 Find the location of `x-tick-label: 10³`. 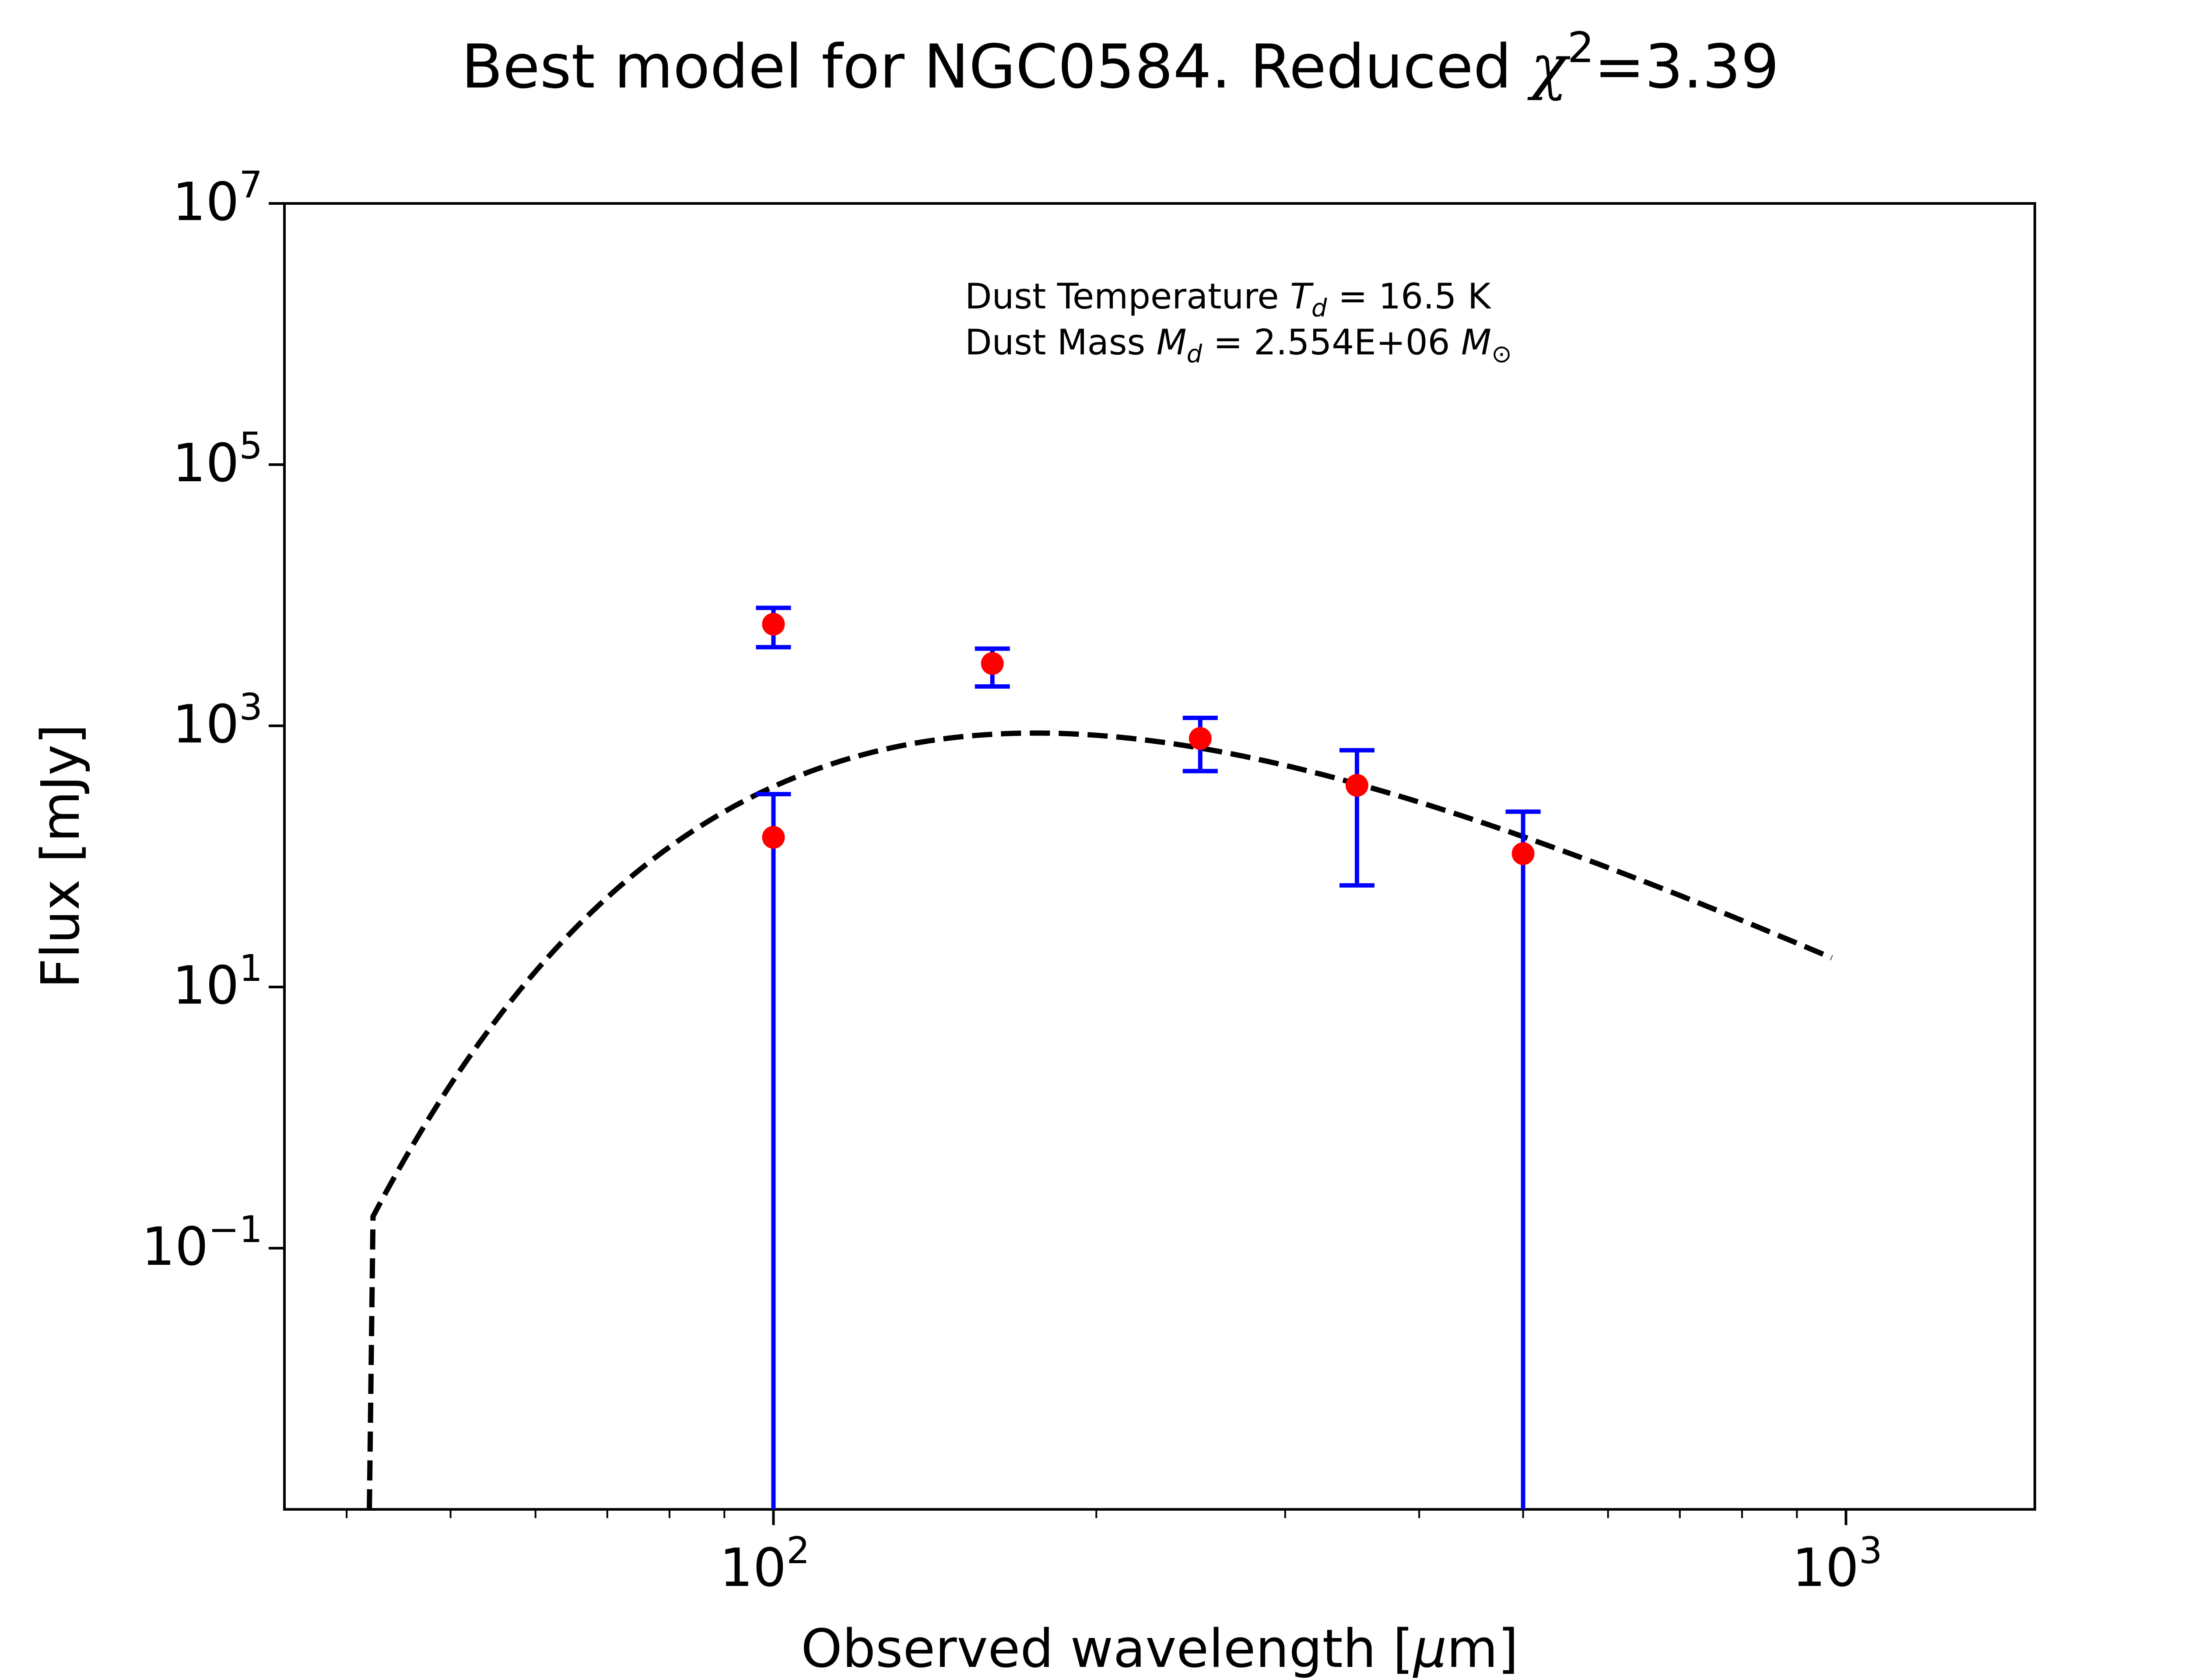

x-tick-label: 10³ is located at coordinates (1837, 1564).